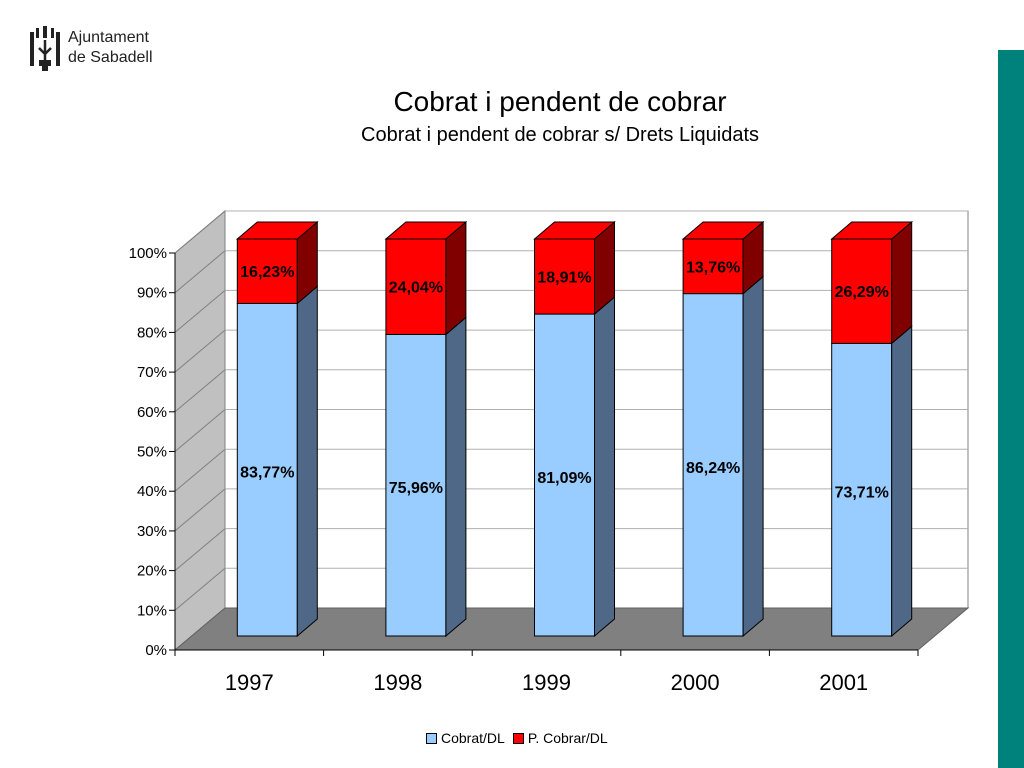  What do you see at coordinates (249, 682) in the screenshot?
I see `x-tick-label: 1997` at bounding box center [249, 682].